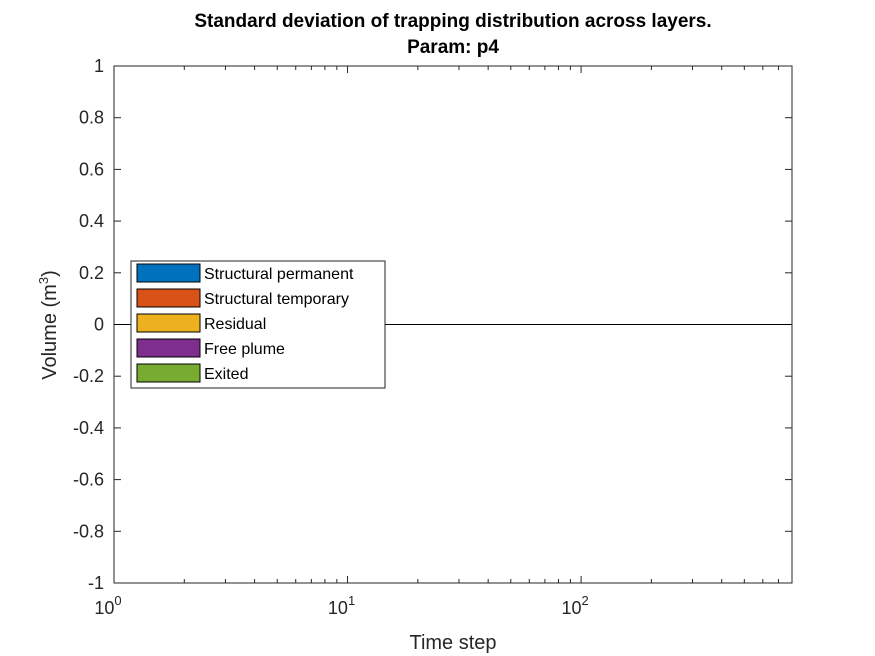  I want to click on y-axis-label: Volume (m3), so click(48, 325).